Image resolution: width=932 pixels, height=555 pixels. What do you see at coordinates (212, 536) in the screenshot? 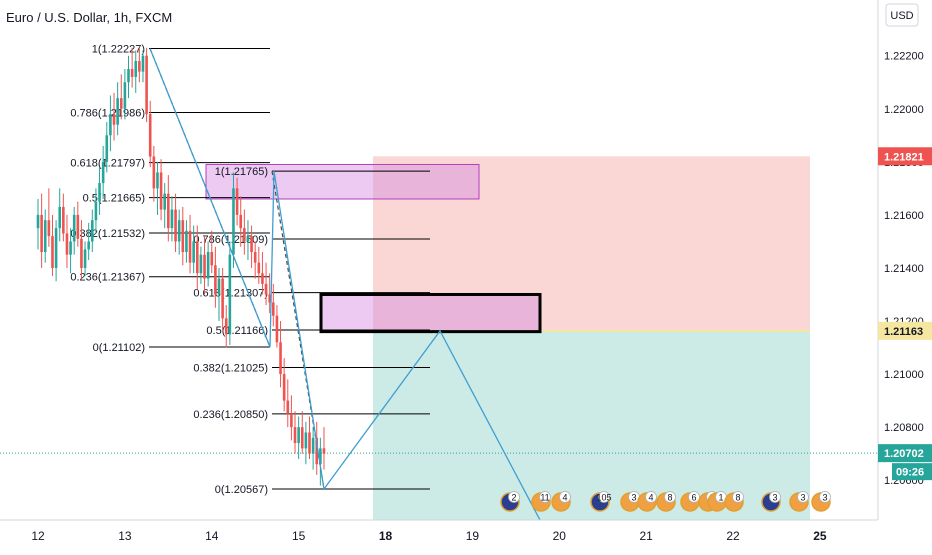
I see `time-tick-label: 14` at bounding box center [212, 536].